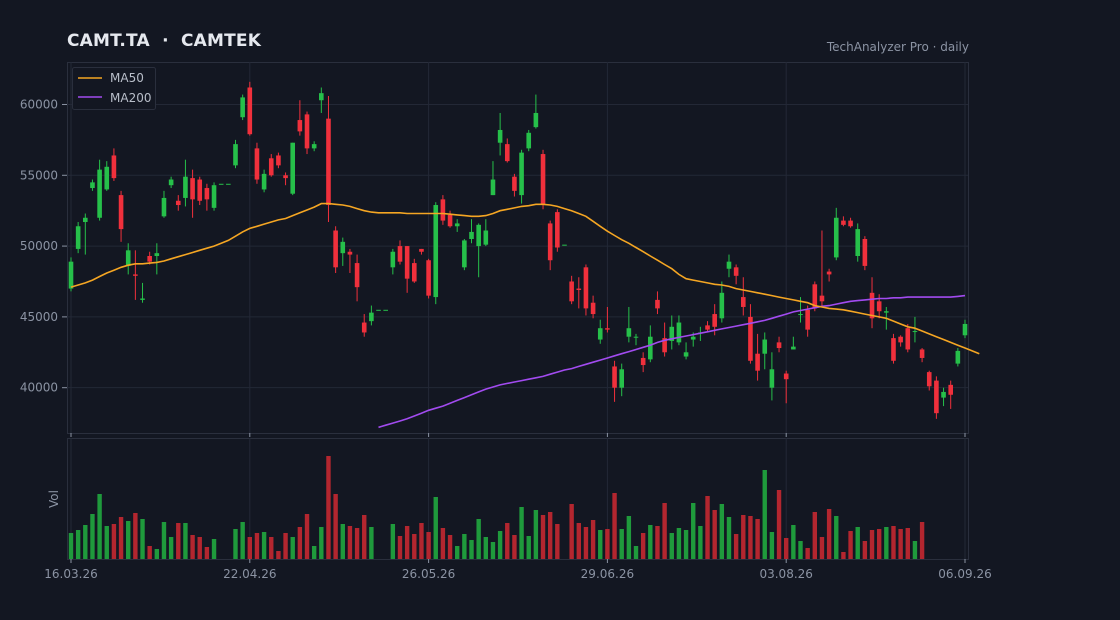 The image size is (1120, 620). What do you see at coordinates (39, 175) in the screenshot?
I see `y-tick-label: 55000` at bounding box center [39, 175].